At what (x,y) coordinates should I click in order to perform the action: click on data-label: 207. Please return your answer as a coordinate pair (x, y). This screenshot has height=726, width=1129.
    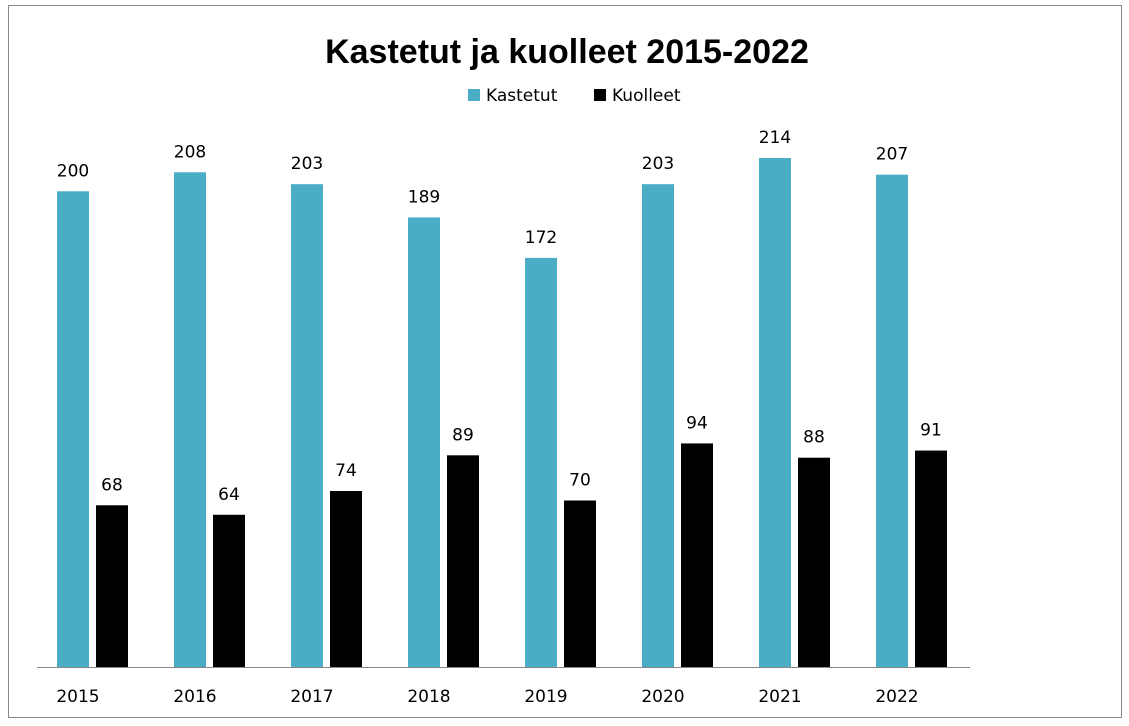
    Looking at the image, I should click on (892, 155).